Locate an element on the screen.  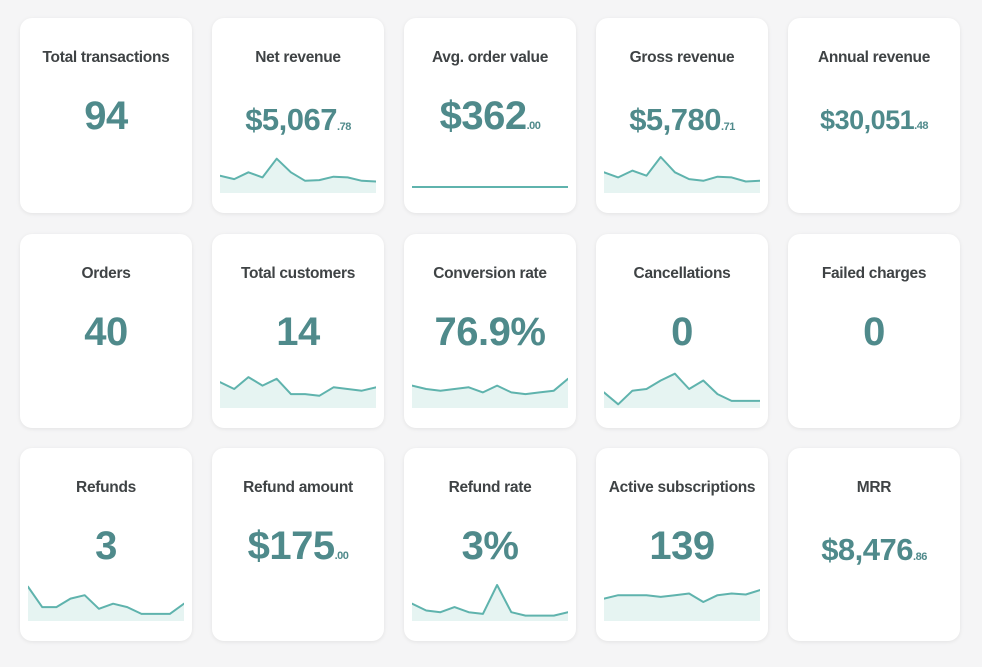
metric-card: Orders 40 is located at coordinates (106, 331).